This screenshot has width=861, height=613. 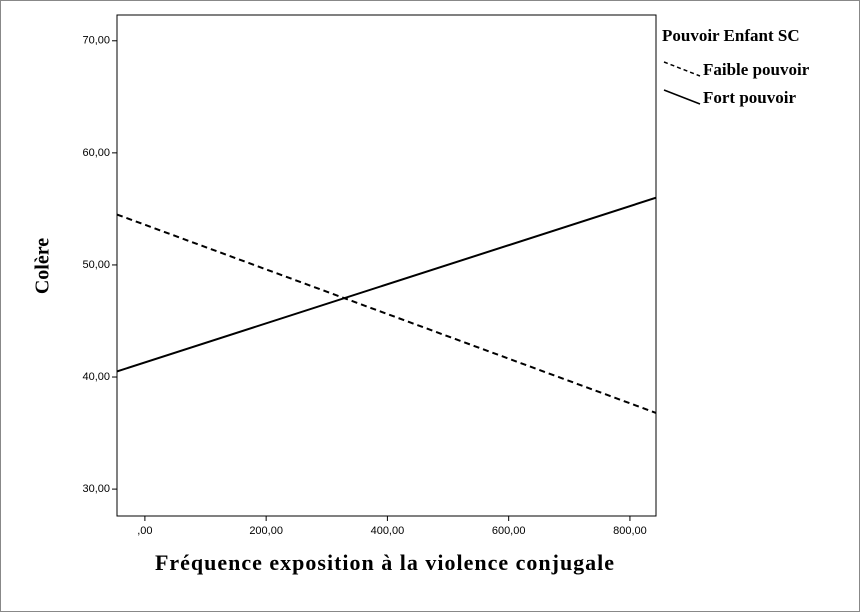 I want to click on x-tick-label: 400,00, so click(x=388, y=531).